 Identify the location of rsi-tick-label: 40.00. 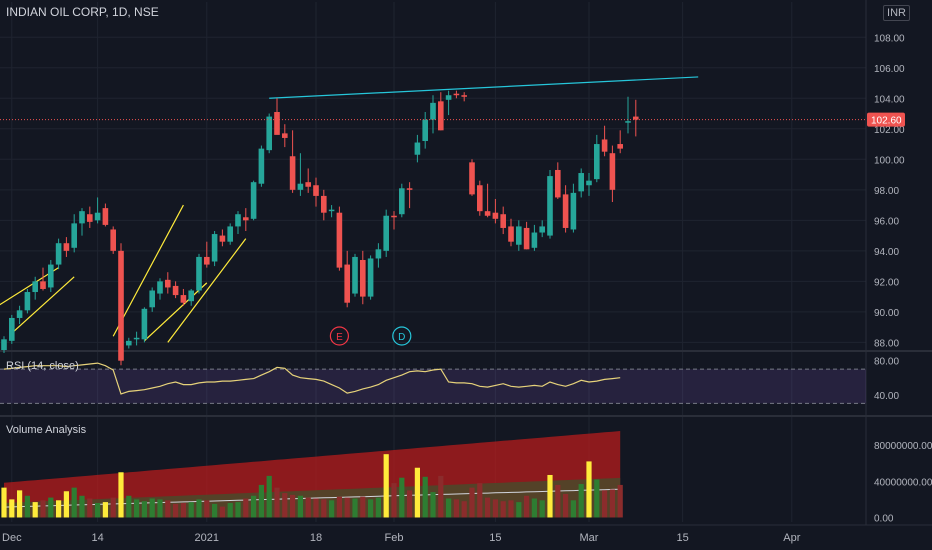
(886, 396).